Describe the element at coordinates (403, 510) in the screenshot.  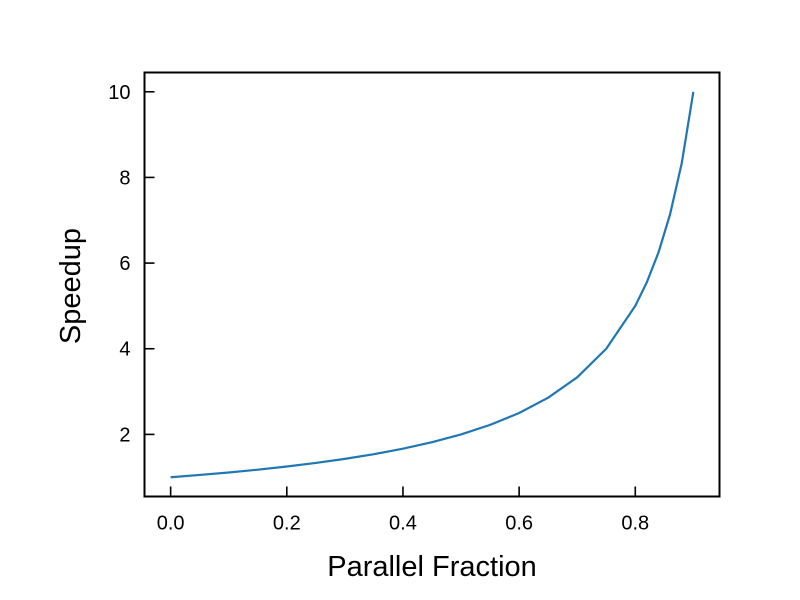
I see `x-axis: 0.0 0.2 0.4 0.6 0.8` at that location.